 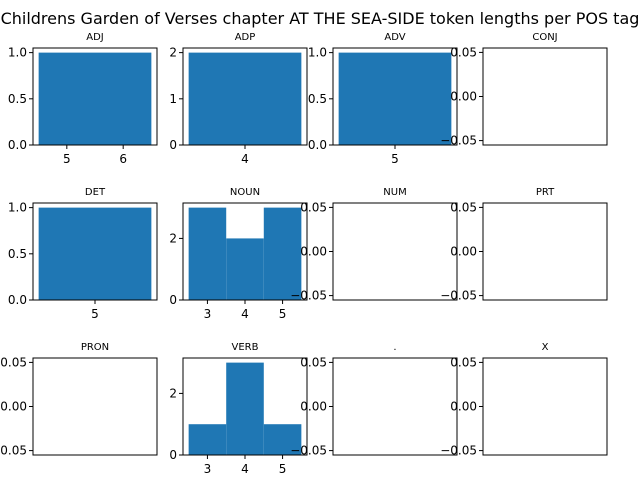 I want to click on axes-frame-pron, so click(x=95, y=406).